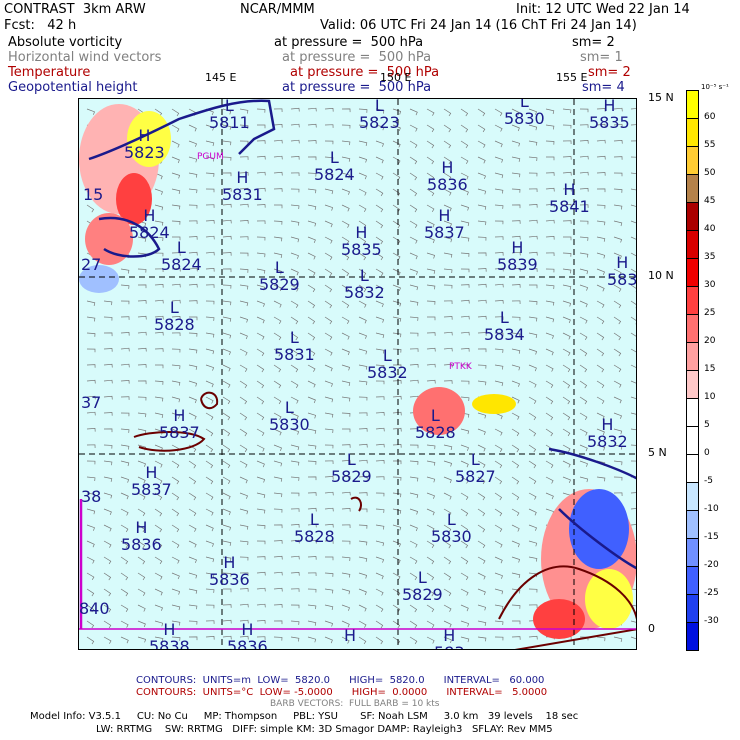  What do you see at coordinates (49, 72) in the screenshot?
I see `field-name-temperature: Temperature` at bounding box center [49, 72].